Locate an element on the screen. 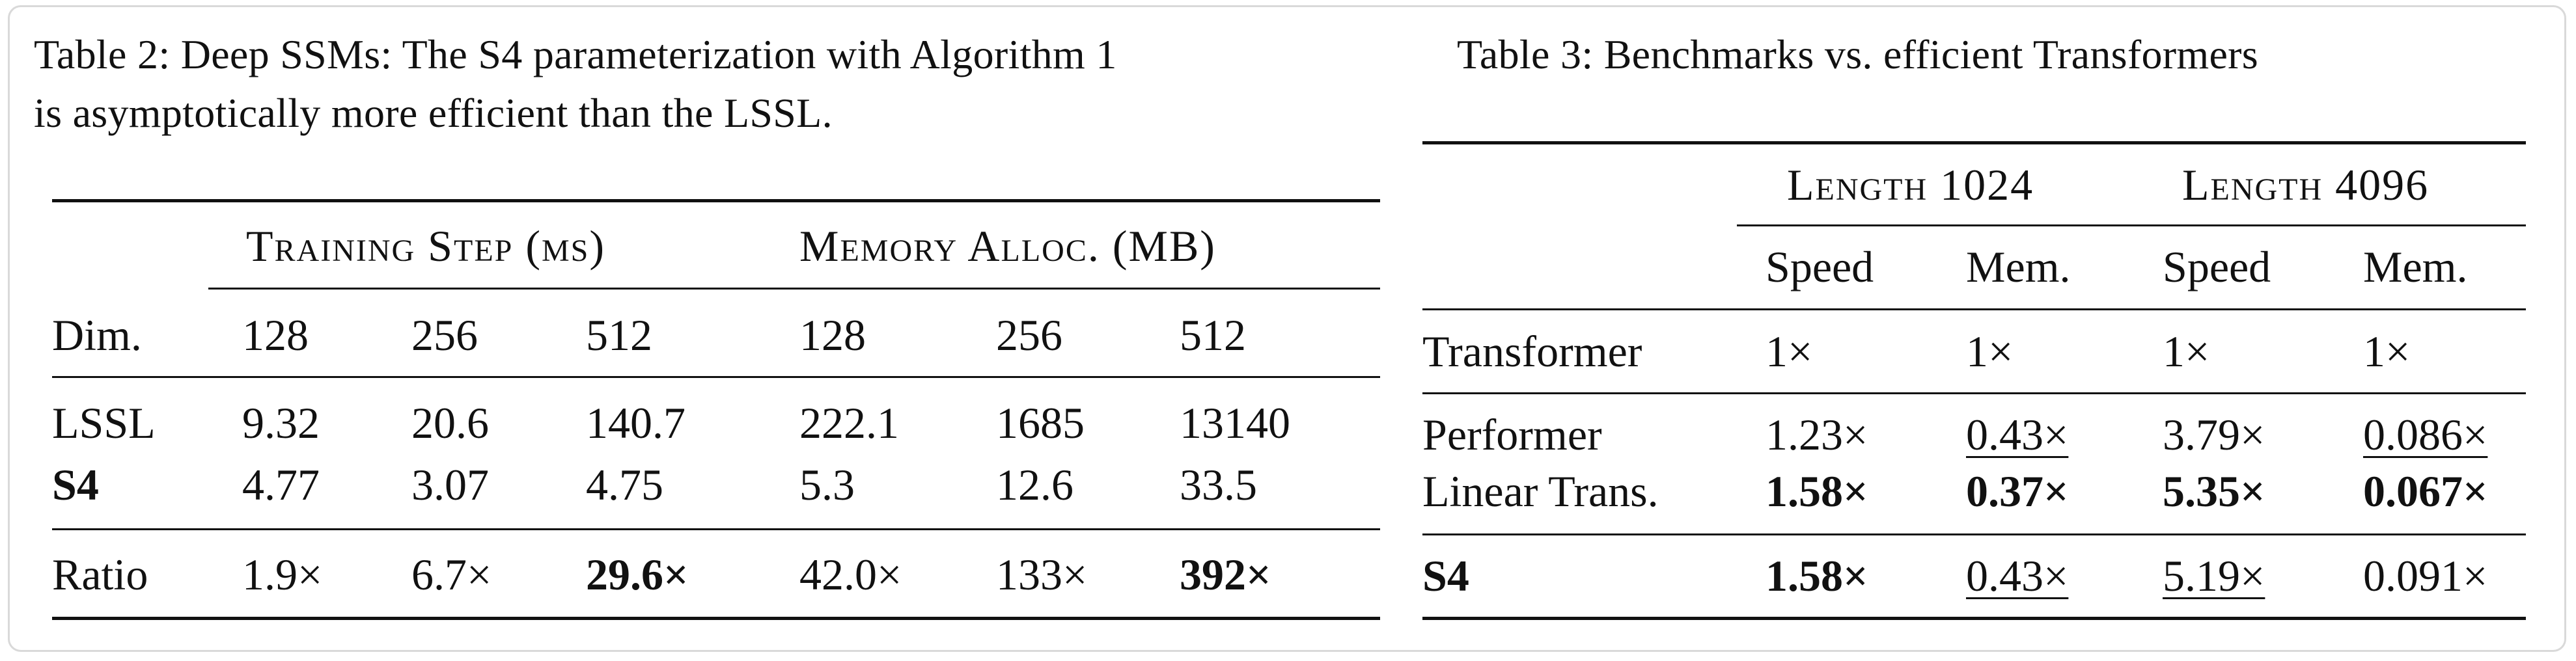 The width and height of the screenshot is (2576, 661). table-cell-second: 5.19× is located at coordinates (2214, 575).